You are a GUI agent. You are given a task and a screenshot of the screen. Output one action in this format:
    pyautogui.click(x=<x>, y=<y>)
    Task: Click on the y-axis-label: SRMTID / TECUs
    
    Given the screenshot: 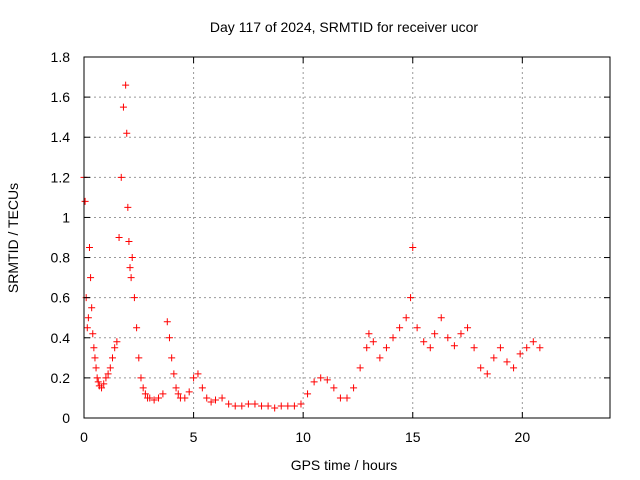 What is the action you would take?
    pyautogui.click(x=13, y=238)
    